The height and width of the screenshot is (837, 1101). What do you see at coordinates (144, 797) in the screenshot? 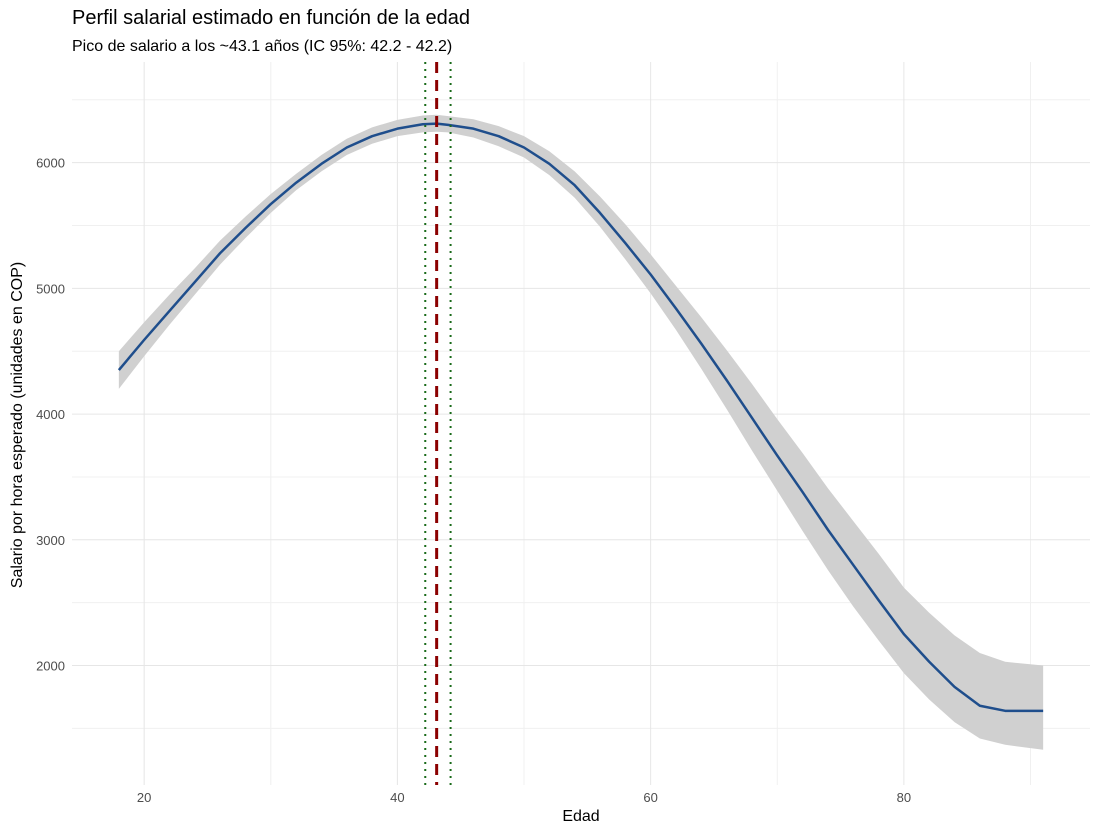
I see `x-tick-label: 20` at bounding box center [144, 797].